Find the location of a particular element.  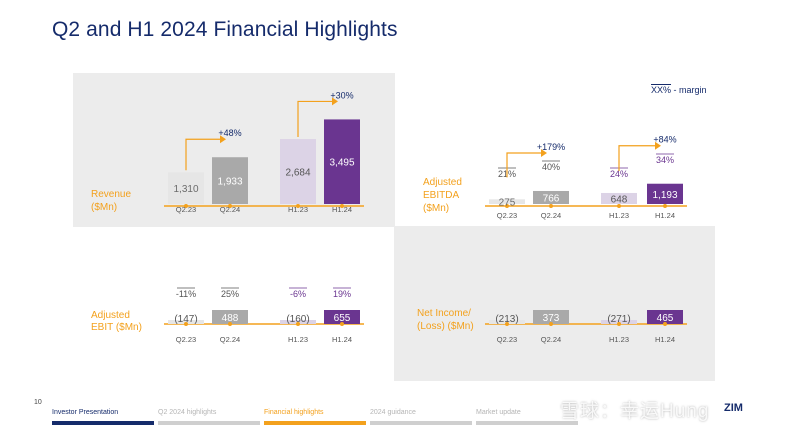

chart-label-ebit: EBIT ($Mn) is located at coordinates (116, 327).